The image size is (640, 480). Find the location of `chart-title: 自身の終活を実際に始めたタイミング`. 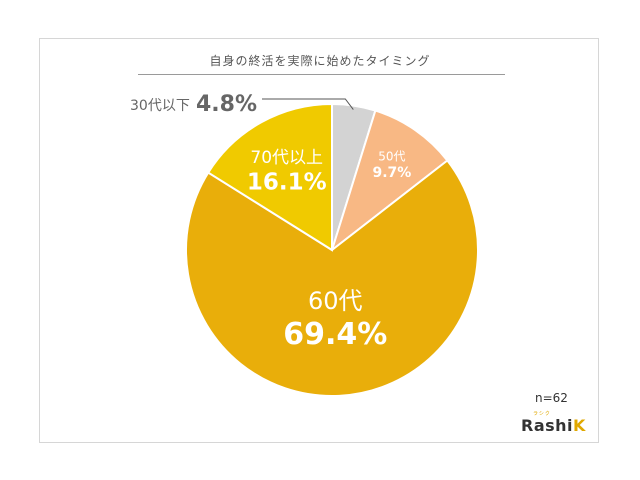

chart-title: 自身の終活を実際に始めたタイミング is located at coordinates (320, 61).